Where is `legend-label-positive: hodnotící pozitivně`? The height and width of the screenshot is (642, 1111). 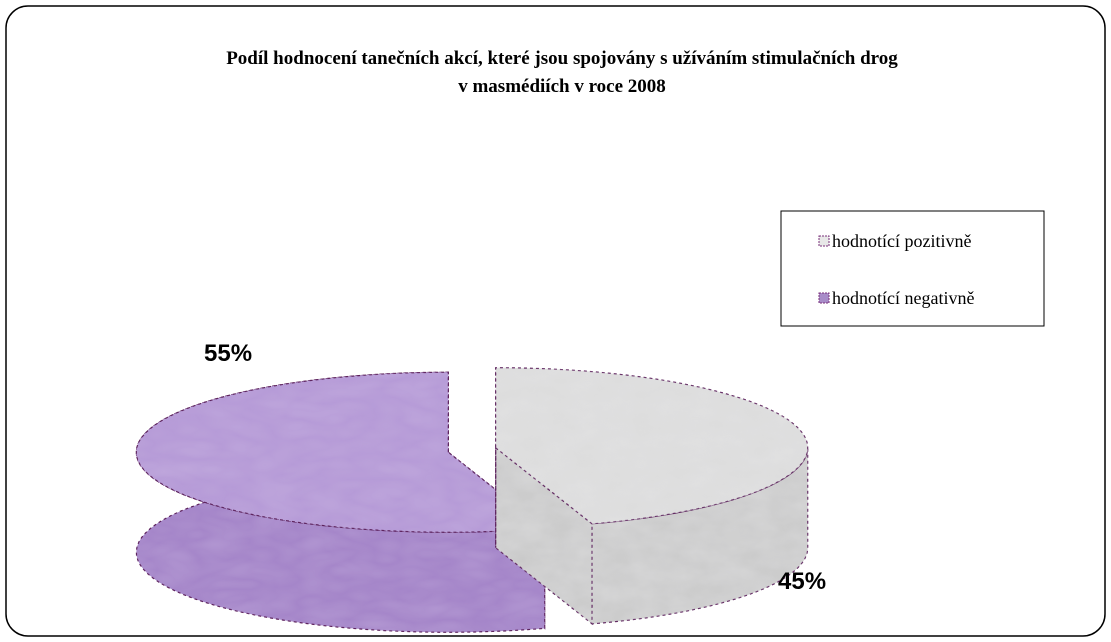
legend-label-positive: hodnotící pozitivně is located at coordinates (901, 241).